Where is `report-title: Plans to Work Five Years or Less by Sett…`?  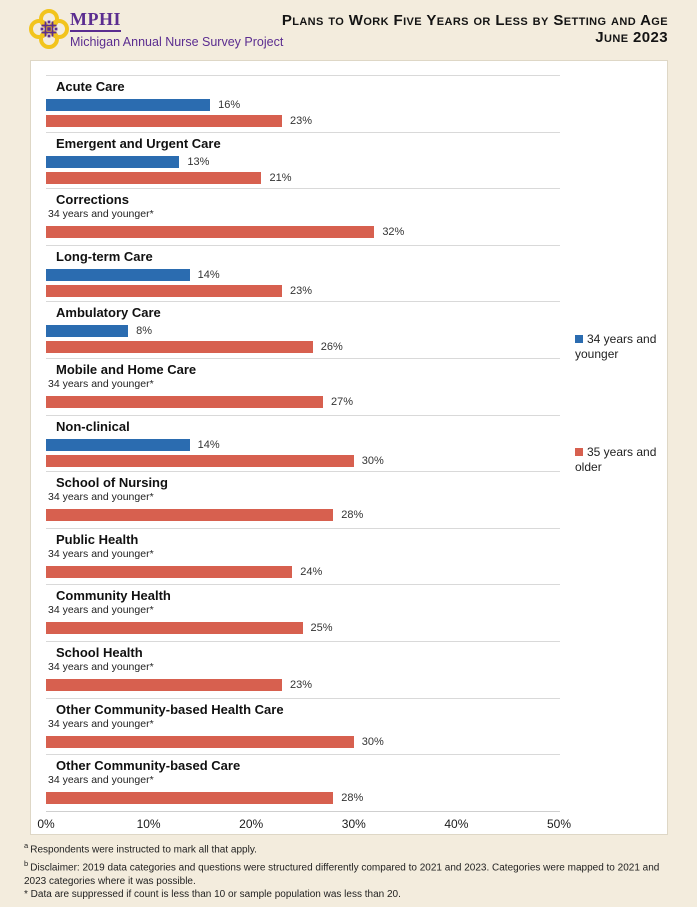
report-title: Plans to Work Five Years or Less by Sett… is located at coordinates (475, 29).